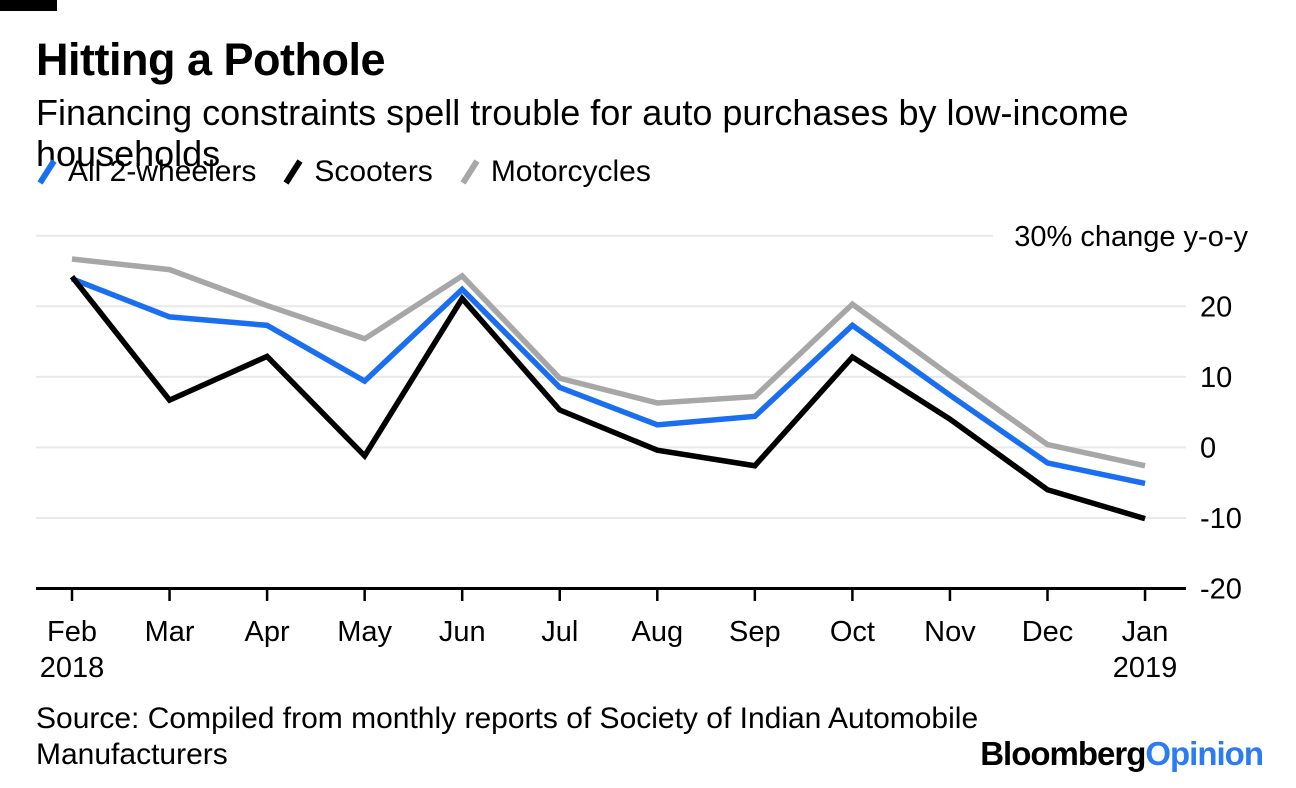 This screenshot has width=1296, height=788. I want to click on y-axis-label: -20, so click(1221, 590).